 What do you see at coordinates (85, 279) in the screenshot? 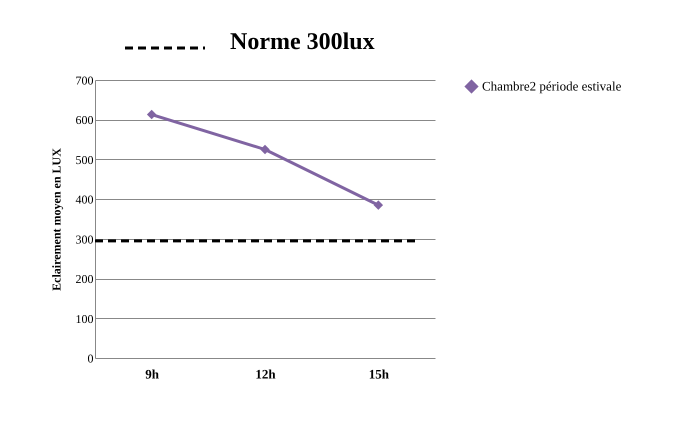
I see `y-tick-label: 200` at bounding box center [85, 279].